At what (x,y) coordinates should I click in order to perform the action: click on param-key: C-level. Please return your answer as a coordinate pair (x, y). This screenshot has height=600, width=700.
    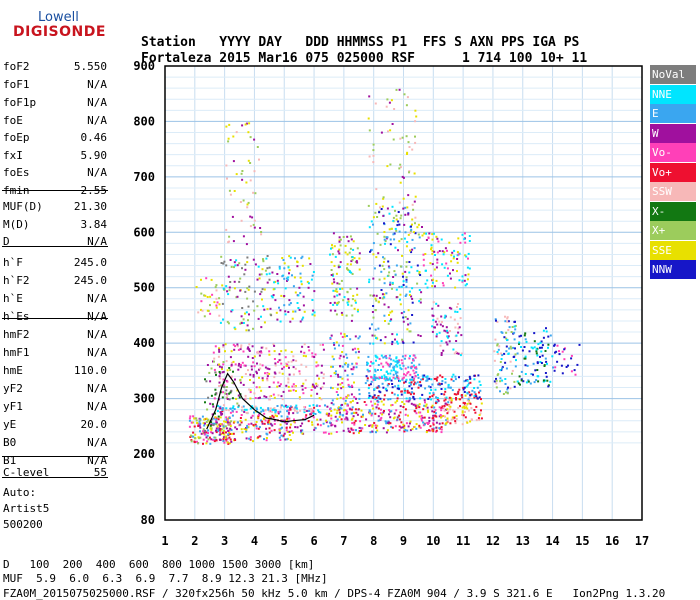
    Looking at the image, I should click on (26, 472).